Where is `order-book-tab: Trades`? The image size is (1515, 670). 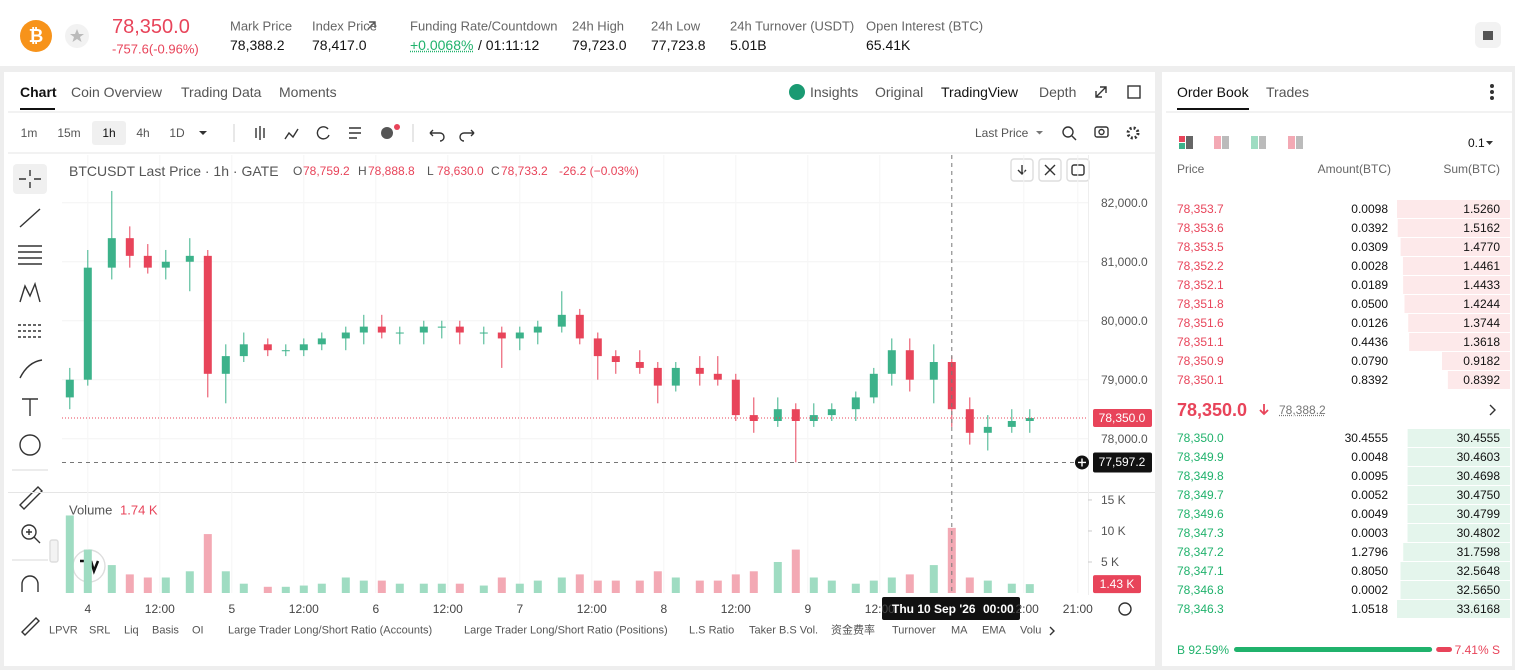
order-book-tab: Trades is located at coordinates (1288, 92).